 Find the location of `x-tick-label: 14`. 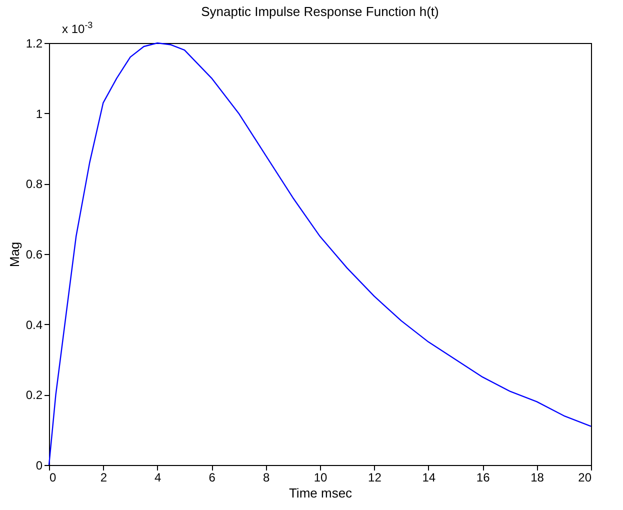

x-tick-label: 14 is located at coordinates (429, 477).